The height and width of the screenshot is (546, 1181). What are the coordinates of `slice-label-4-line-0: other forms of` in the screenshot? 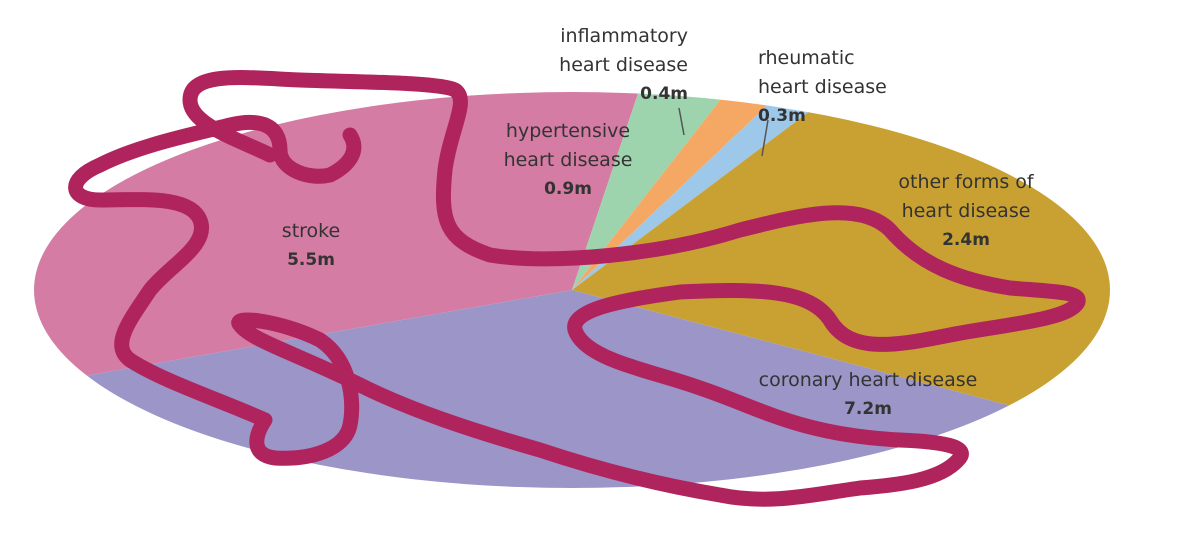 It's located at (966, 182).